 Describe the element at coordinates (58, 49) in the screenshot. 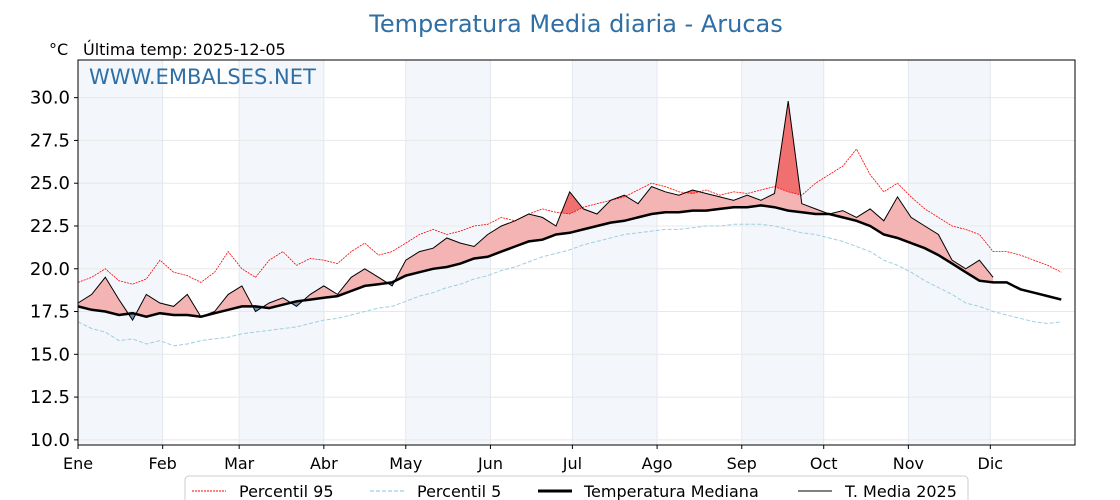

I see `y-axis-unit: °C` at that location.